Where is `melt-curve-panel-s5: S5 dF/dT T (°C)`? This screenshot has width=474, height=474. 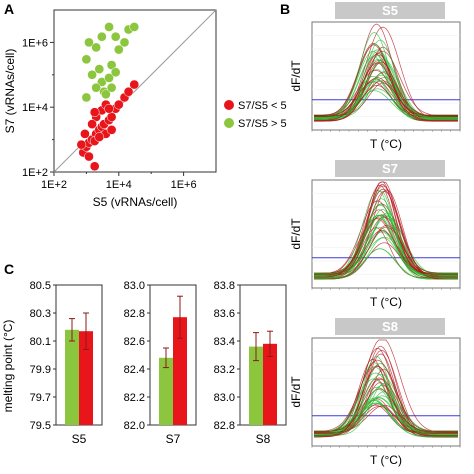
melt-curve-panel-s5: S5 dF/dT T (°C) is located at coordinates (375, 76).